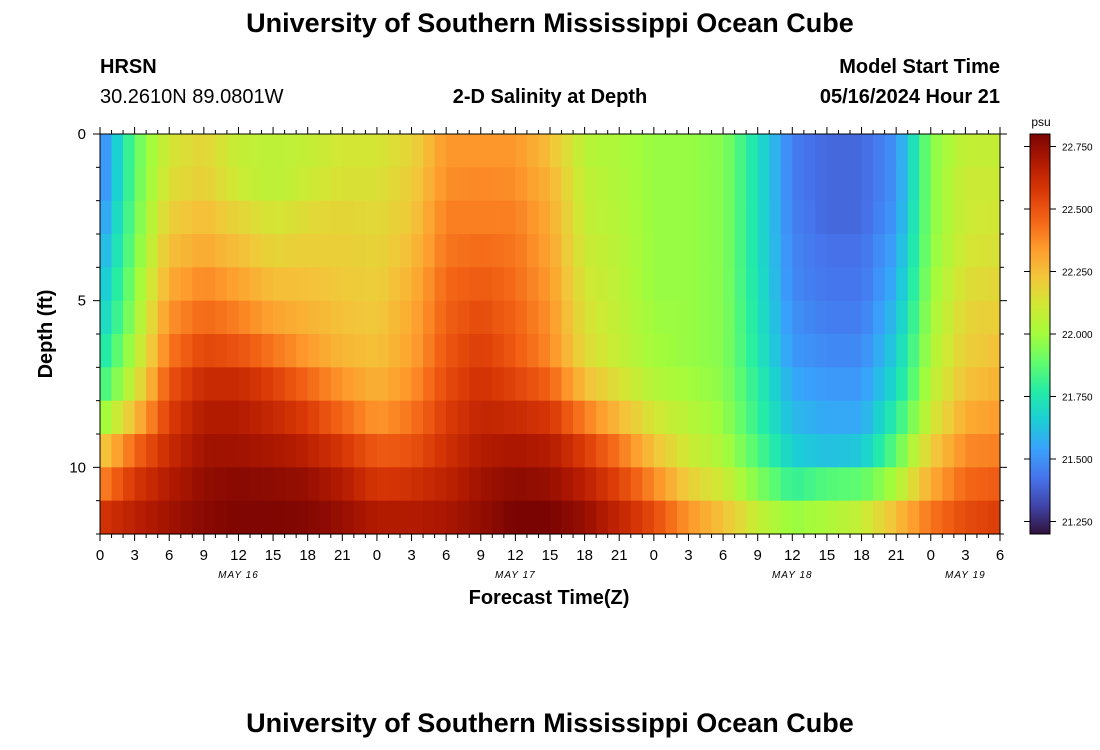 This screenshot has width=1100, height=750. Describe the element at coordinates (931, 555) in the screenshot. I see `x-tick-label: 0` at that location.